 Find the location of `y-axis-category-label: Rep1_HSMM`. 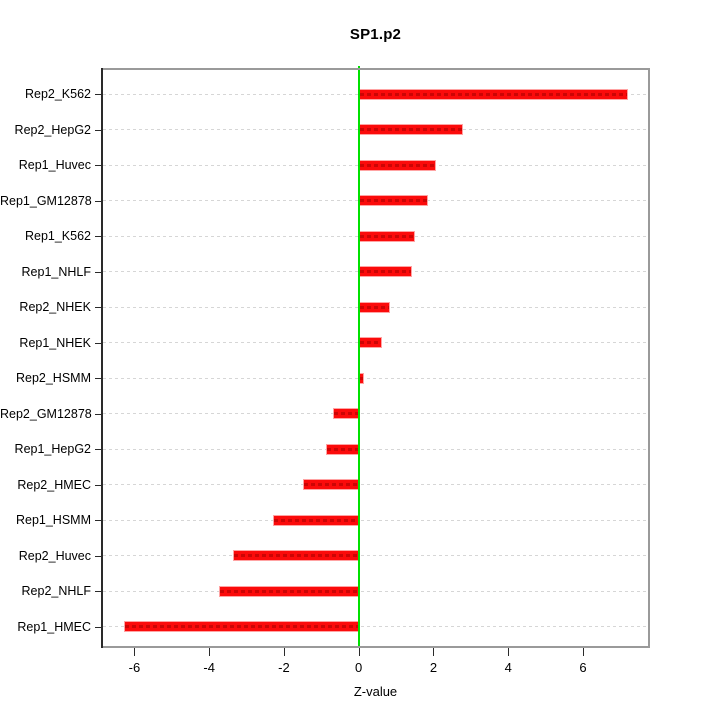

y-axis-category-label: Rep1_HSMM is located at coordinates (53, 520).